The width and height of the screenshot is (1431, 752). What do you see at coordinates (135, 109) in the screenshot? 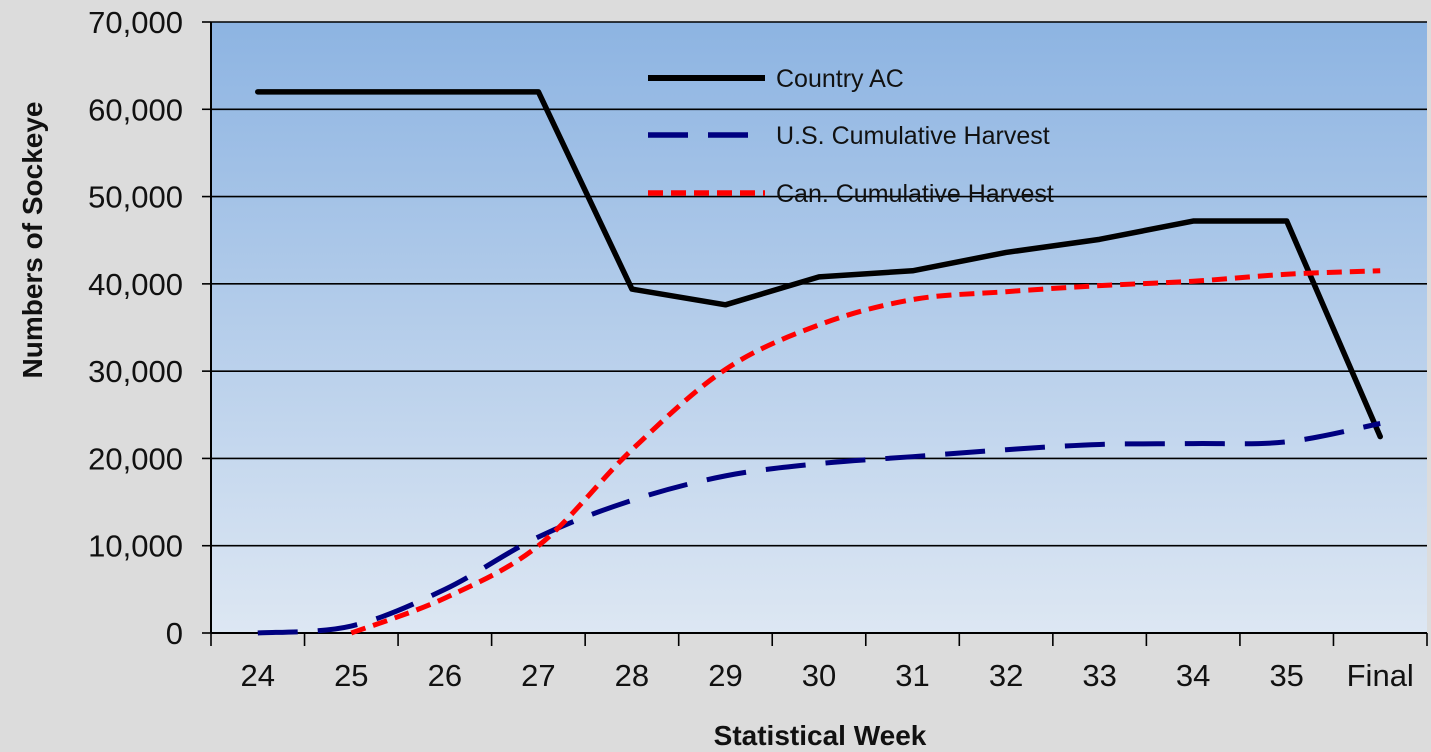
I see `y-tick-label: 60,000` at bounding box center [135, 109].